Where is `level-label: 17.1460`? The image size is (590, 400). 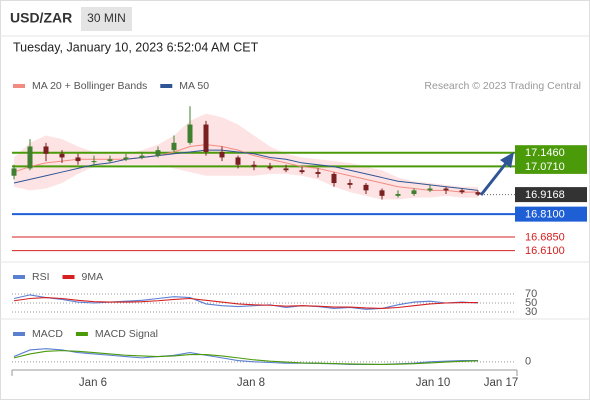 level-label: 17.1460 is located at coordinates (545, 153).